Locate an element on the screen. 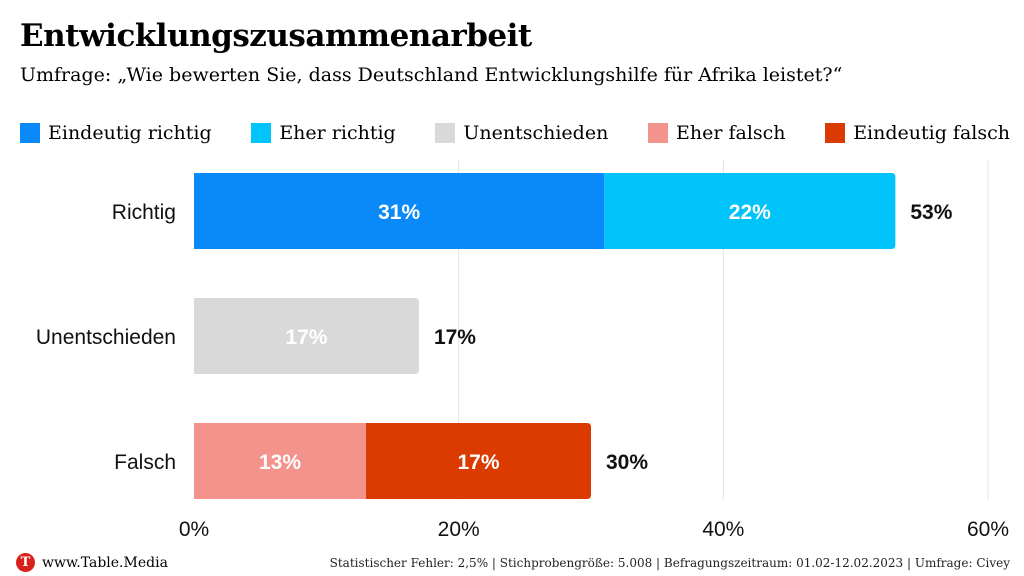 The height and width of the screenshot is (576, 1024). legend-item-eindeutig-falsch: Eindeutig falsch is located at coordinates (917, 133).